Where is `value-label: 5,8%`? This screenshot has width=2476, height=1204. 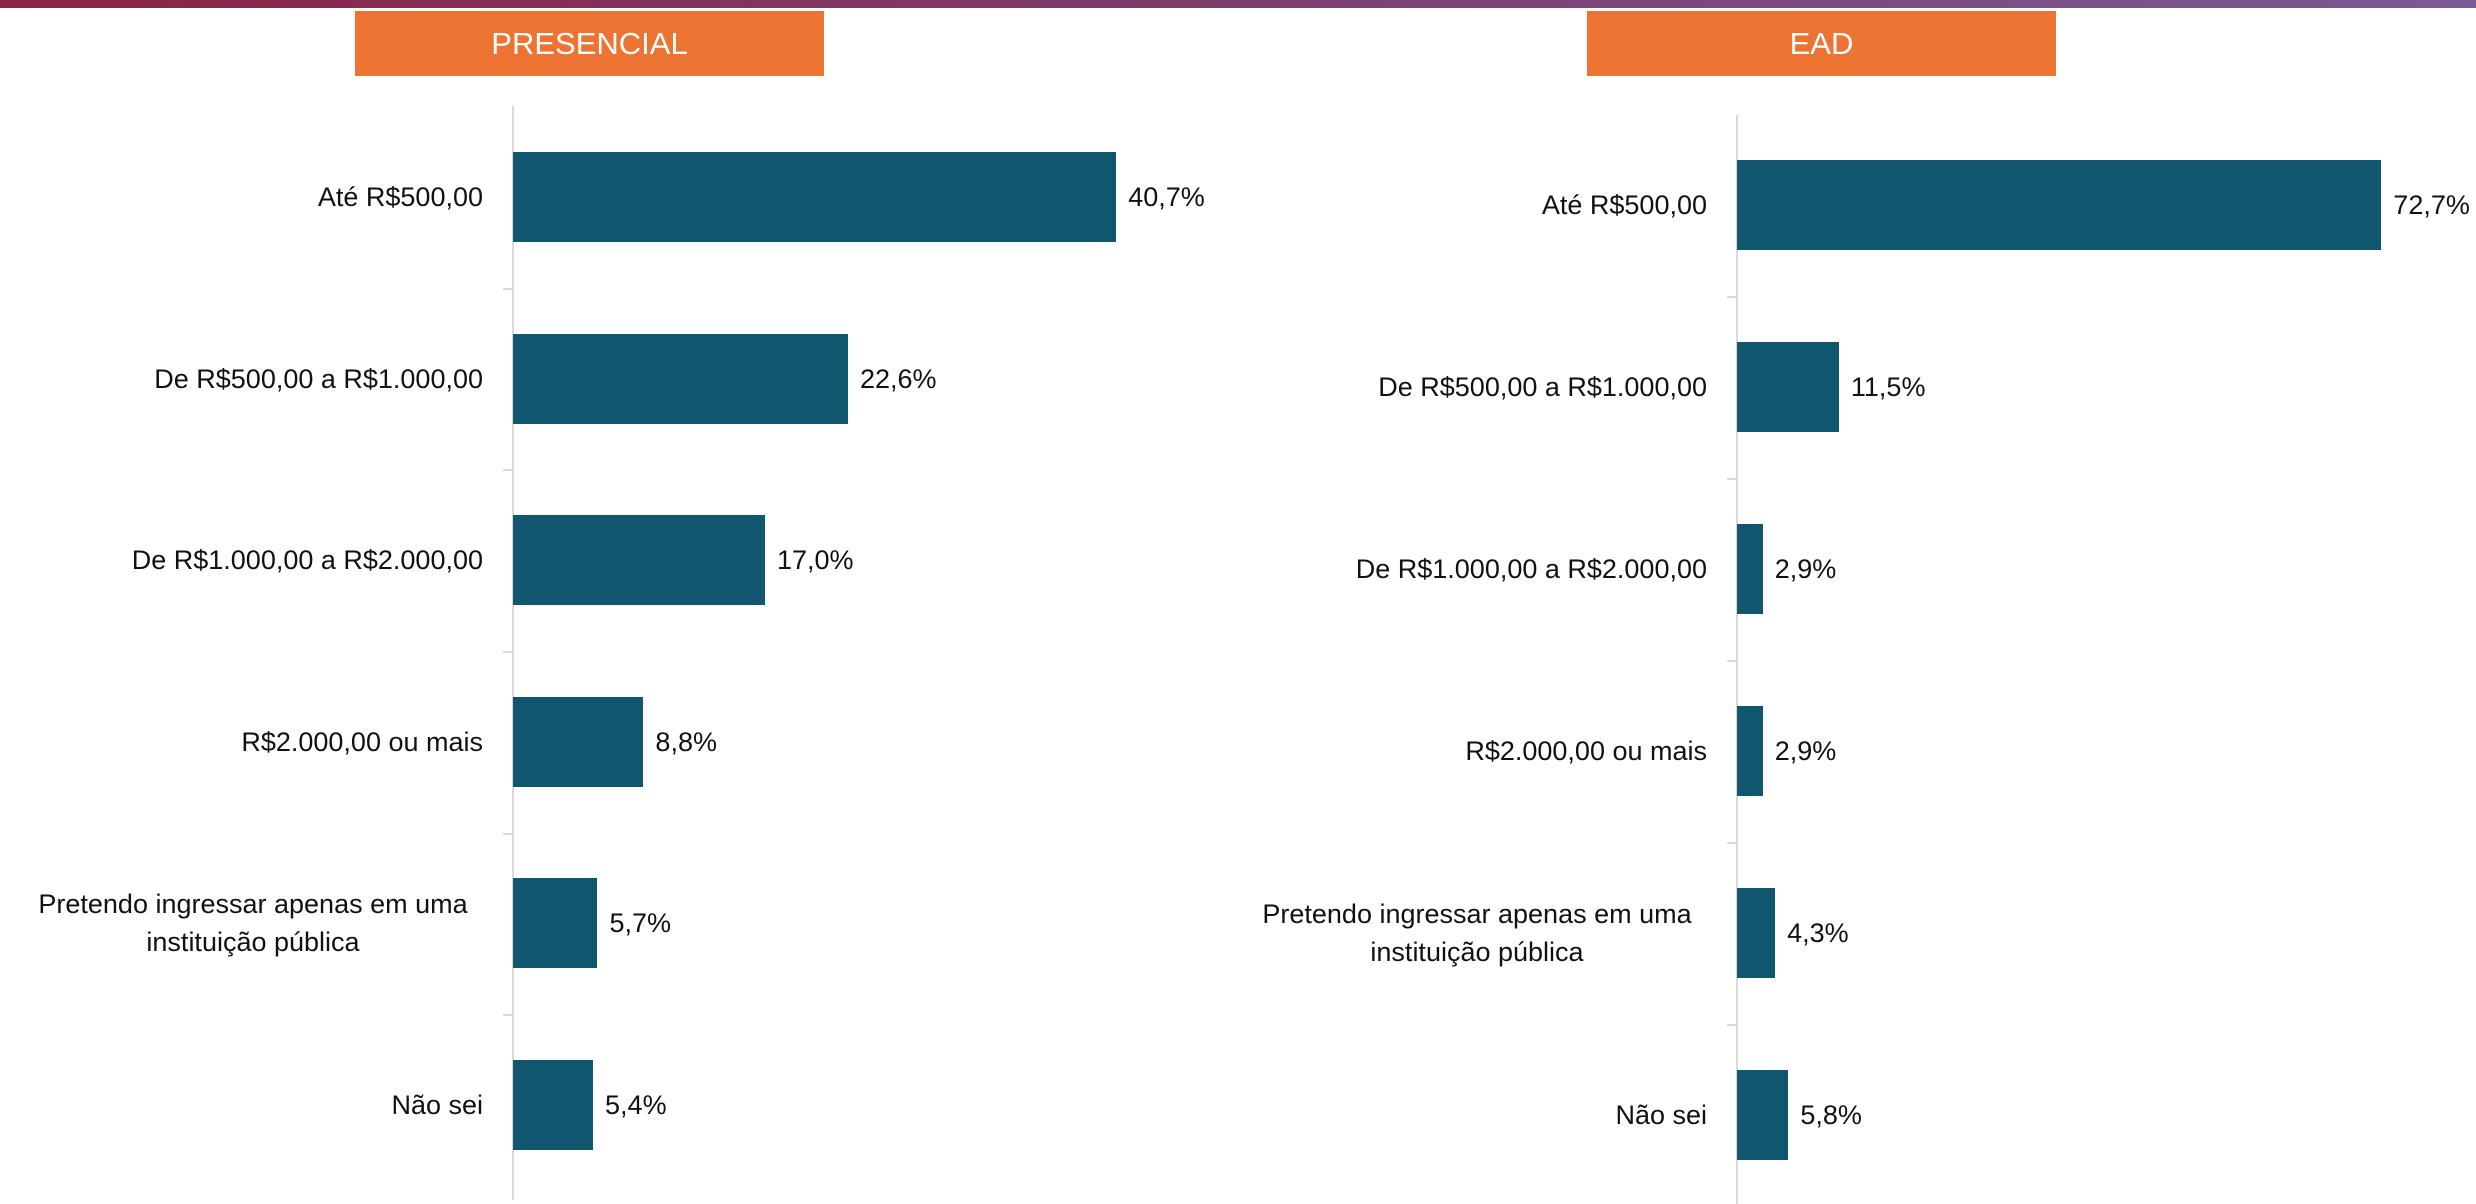 value-label: 5,8% is located at coordinates (1831, 1115).